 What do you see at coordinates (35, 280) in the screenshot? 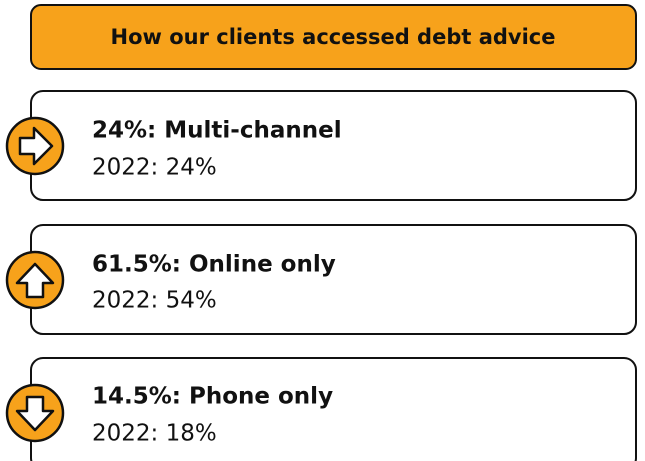
I see `arrow-up` at bounding box center [35, 280].